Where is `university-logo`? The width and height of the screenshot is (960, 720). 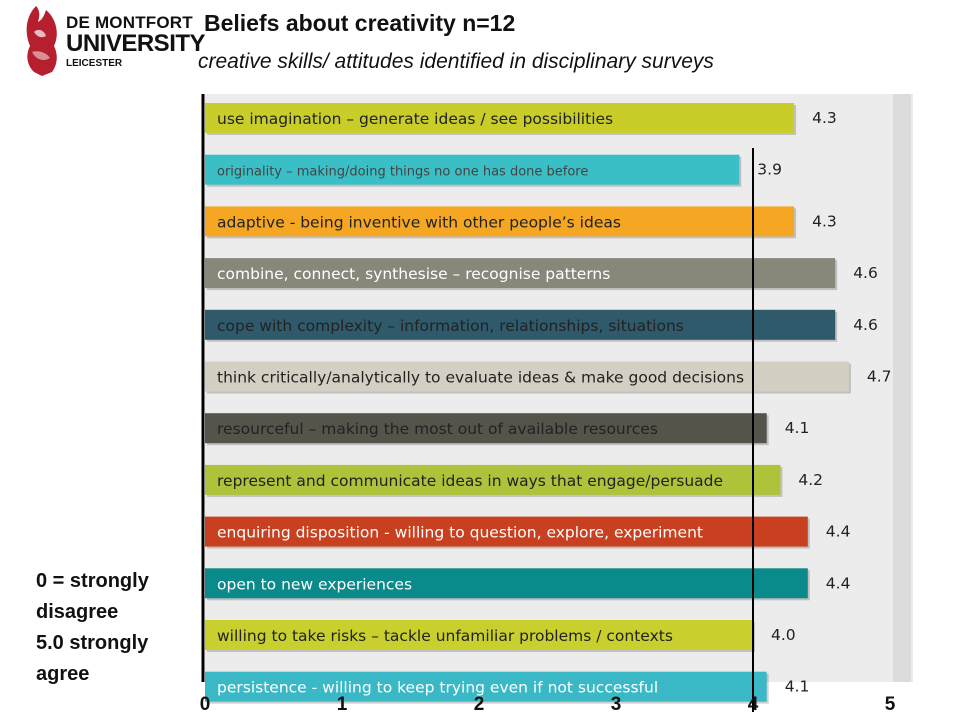 university-logo is located at coordinates (41, 41).